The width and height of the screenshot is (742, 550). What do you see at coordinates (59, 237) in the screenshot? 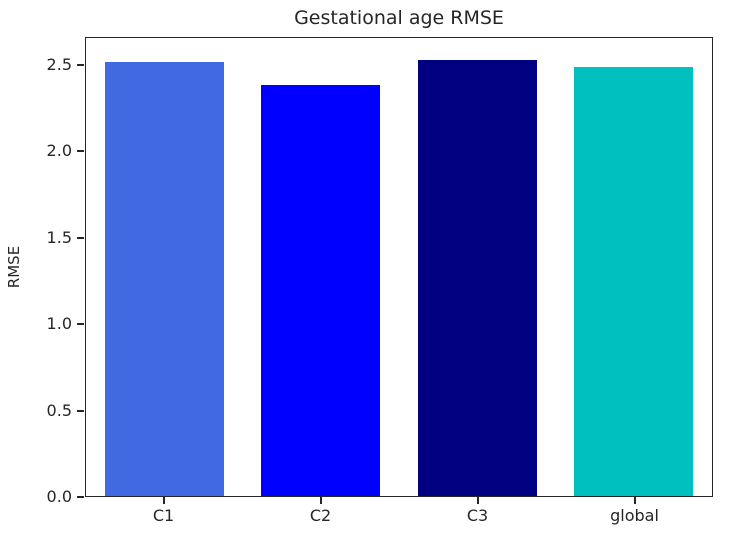
I see `y-tick-label: 1.5` at bounding box center [59, 237].